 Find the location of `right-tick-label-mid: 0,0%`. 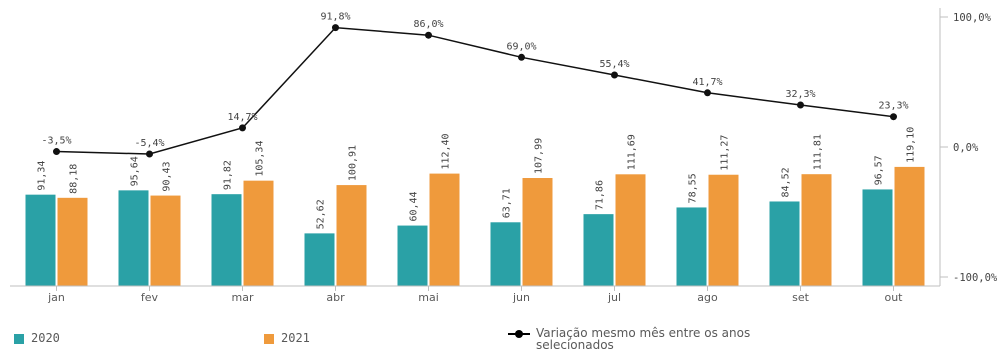

right-tick-label-mid: 0,0% is located at coordinates (966, 148).